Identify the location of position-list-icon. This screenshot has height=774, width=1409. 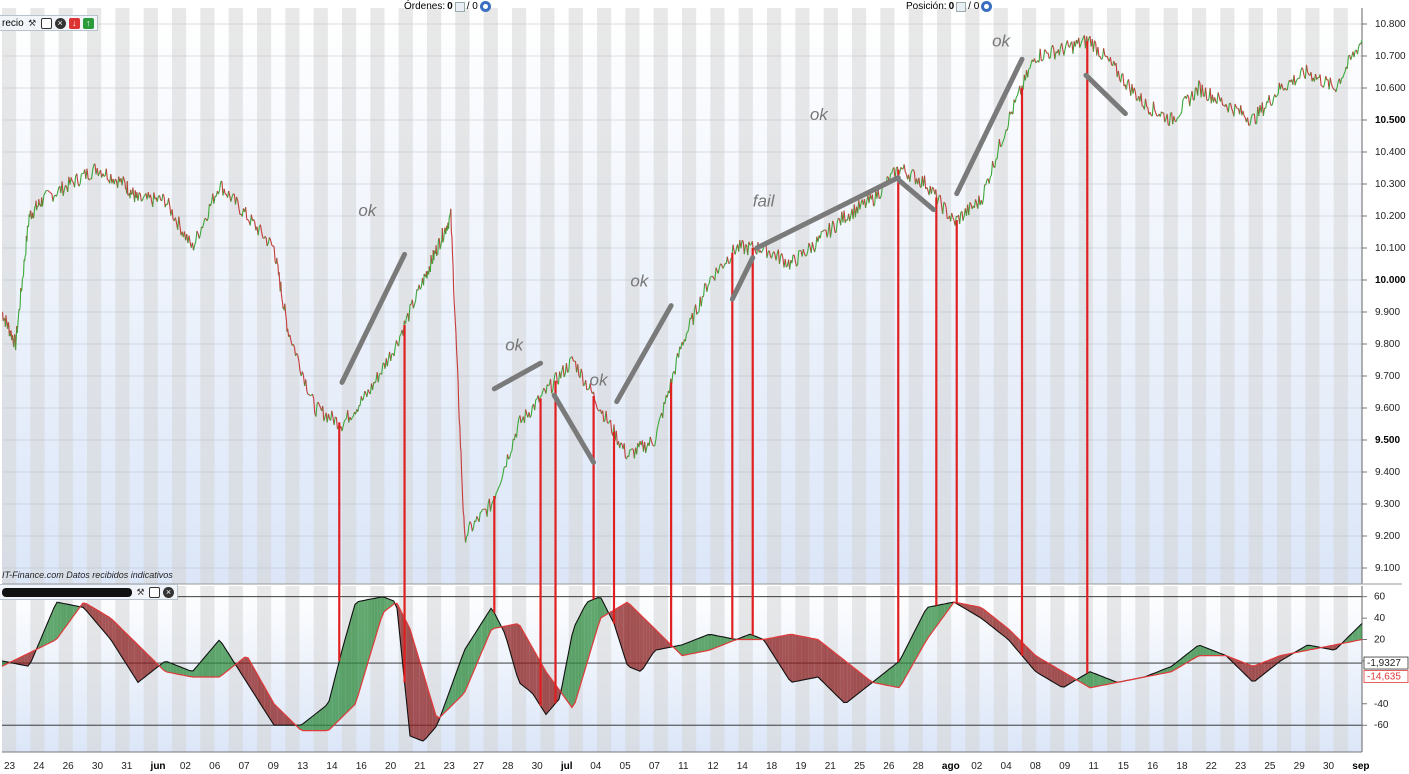
(961, 6).